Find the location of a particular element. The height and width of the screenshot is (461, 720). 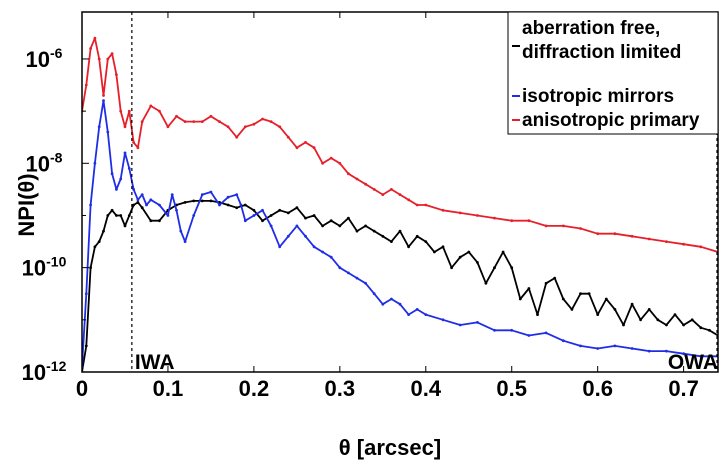

x-tick-label: 0.1 is located at coordinates (168, 388).